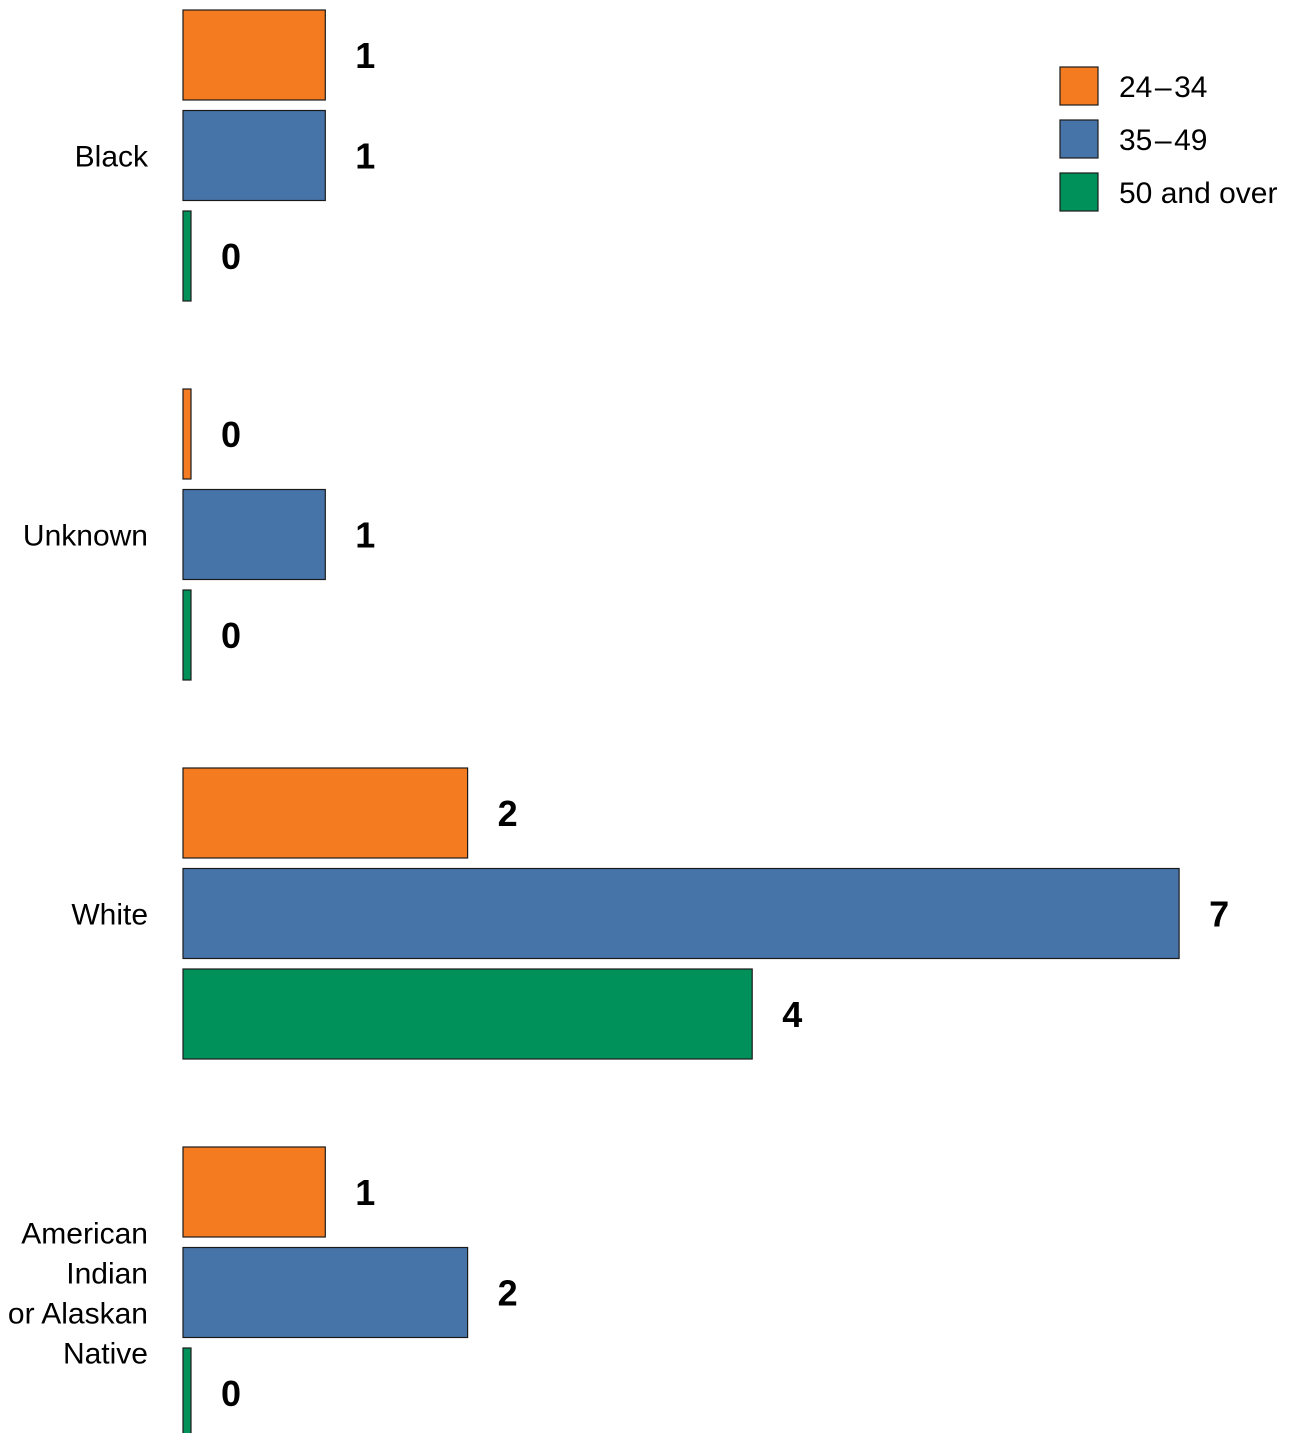 Image resolution: width=1291 pixels, height=1438 pixels. What do you see at coordinates (109, 915) in the screenshot?
I see `category-label-white: White` at bounding box center [109, 915].